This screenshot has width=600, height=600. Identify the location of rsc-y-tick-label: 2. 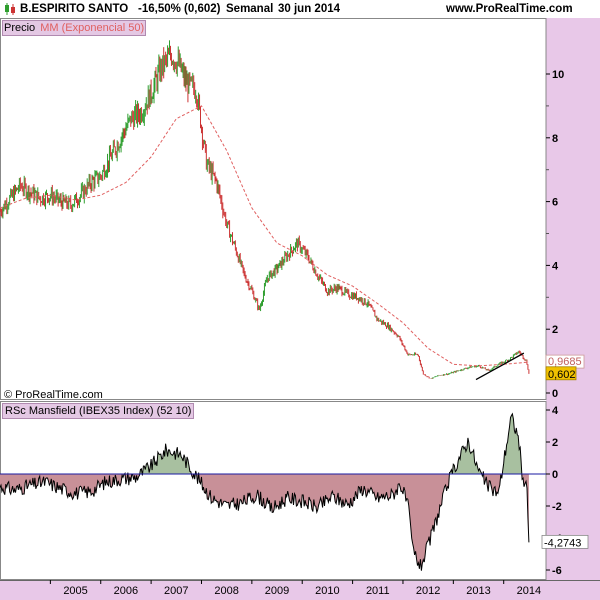
(555, 443).